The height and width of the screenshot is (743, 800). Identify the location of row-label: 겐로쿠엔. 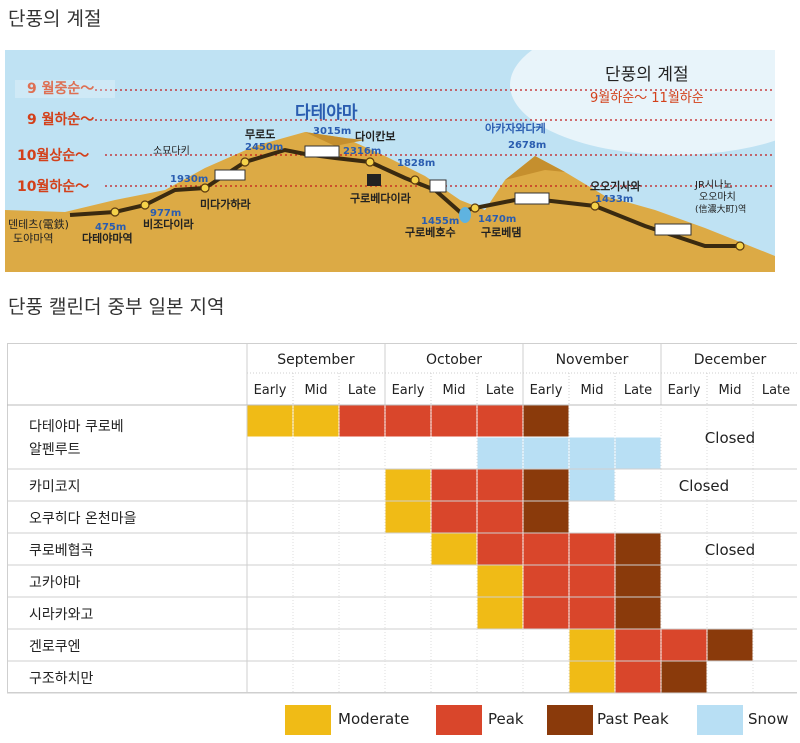
(55, 647).